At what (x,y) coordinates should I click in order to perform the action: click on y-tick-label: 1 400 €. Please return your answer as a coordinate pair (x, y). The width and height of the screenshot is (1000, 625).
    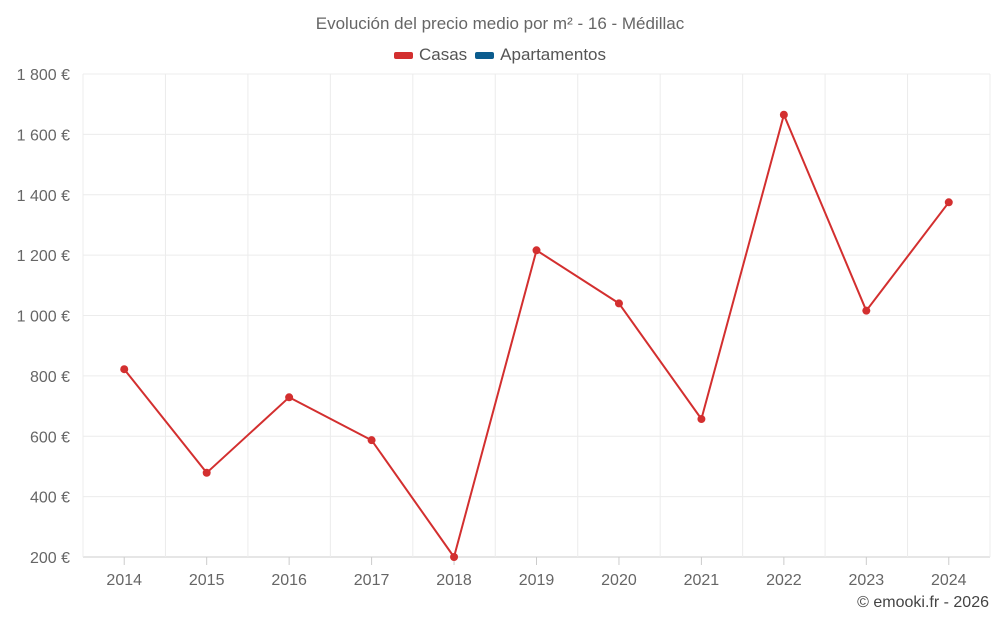
    Looking at the image, I should click on (43, 196).